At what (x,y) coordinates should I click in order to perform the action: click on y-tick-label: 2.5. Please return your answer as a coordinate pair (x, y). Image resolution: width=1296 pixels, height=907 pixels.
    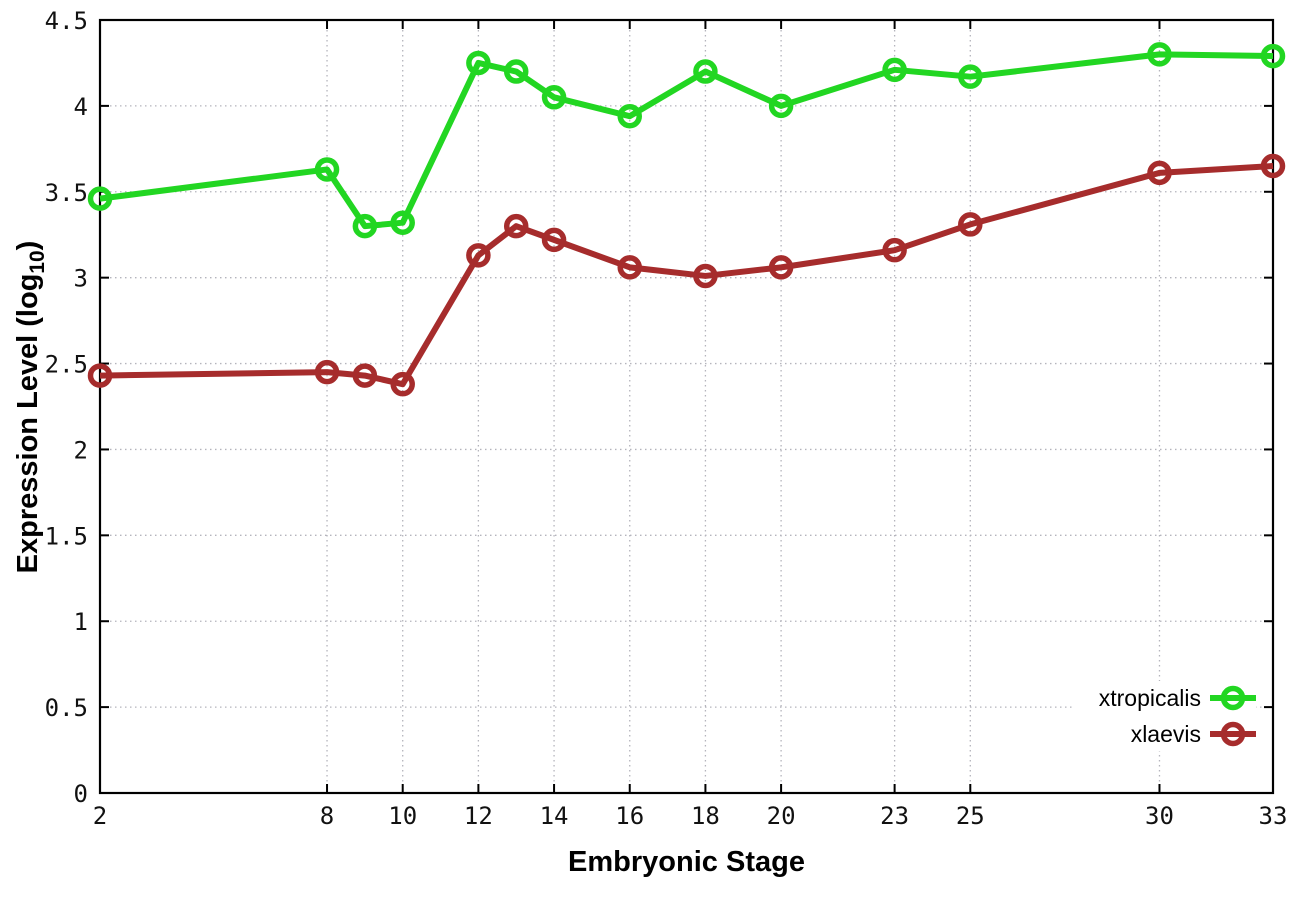
    Looking at the image, I should click on (66, 365).